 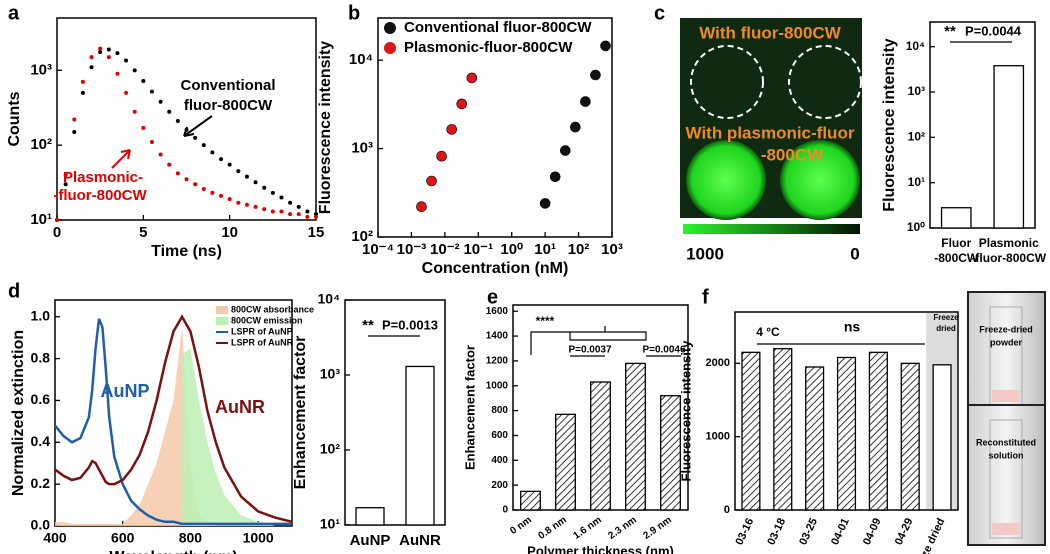 I want to click on arrow, so click(x=198, y=126).